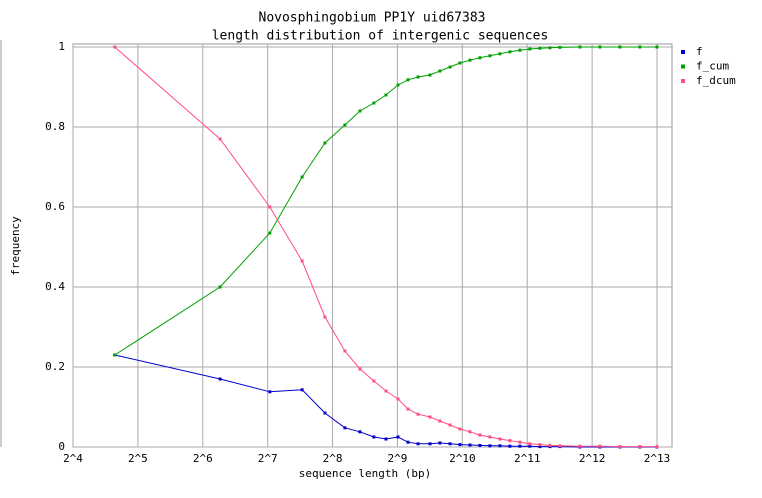  What do you see at coordinates (462, 458) in the screenshot?
I see `x-tick-label: 2^10` at bounding box center [462, 458].